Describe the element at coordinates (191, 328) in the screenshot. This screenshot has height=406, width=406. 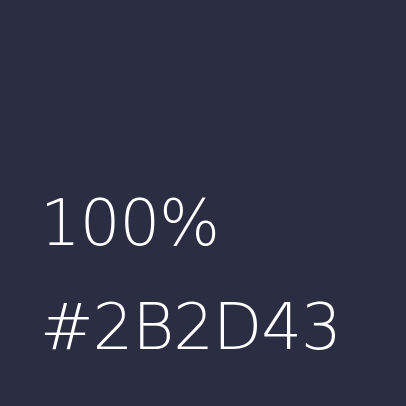
I see `hex-code-label: #2B2D43` at that location.